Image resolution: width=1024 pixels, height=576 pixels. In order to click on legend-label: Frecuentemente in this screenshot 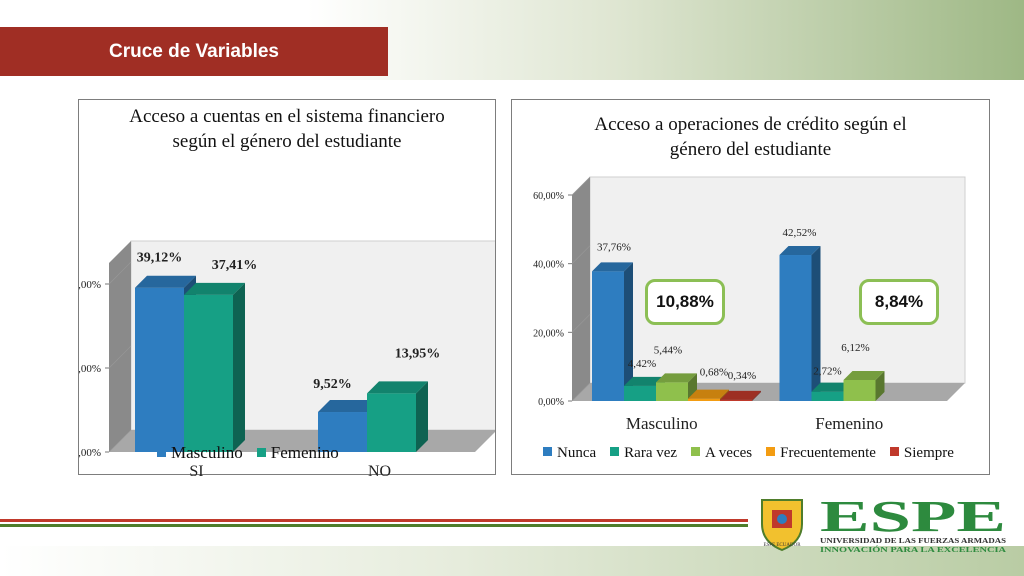, I will do `click(828, 453)`.